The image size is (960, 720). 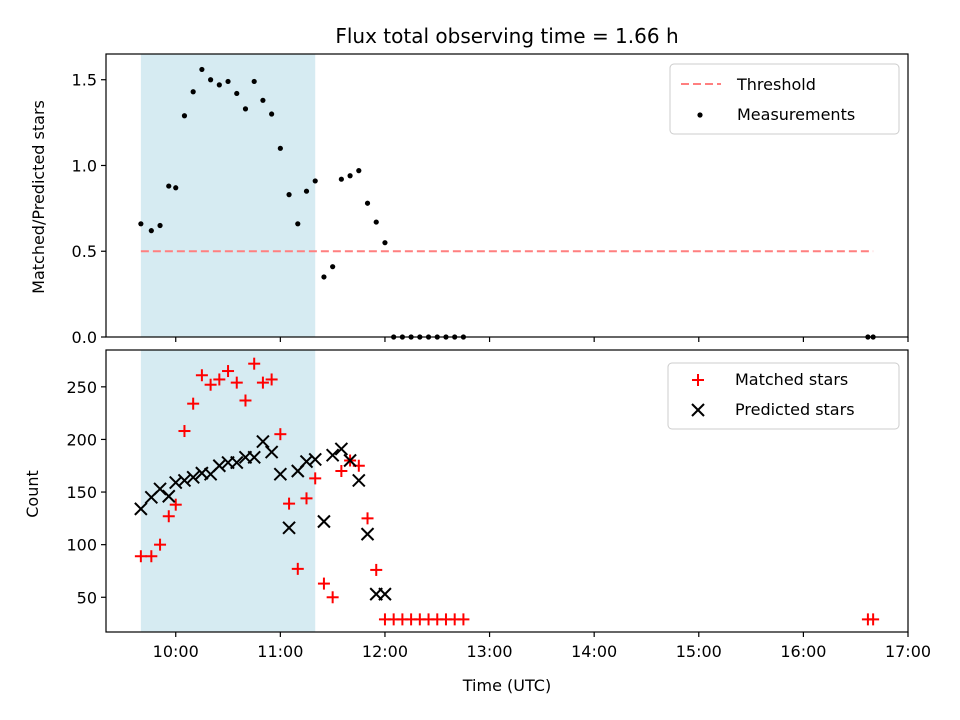 I want to click on top-legend: Threshold Measurements, so click(x=784, y=99).